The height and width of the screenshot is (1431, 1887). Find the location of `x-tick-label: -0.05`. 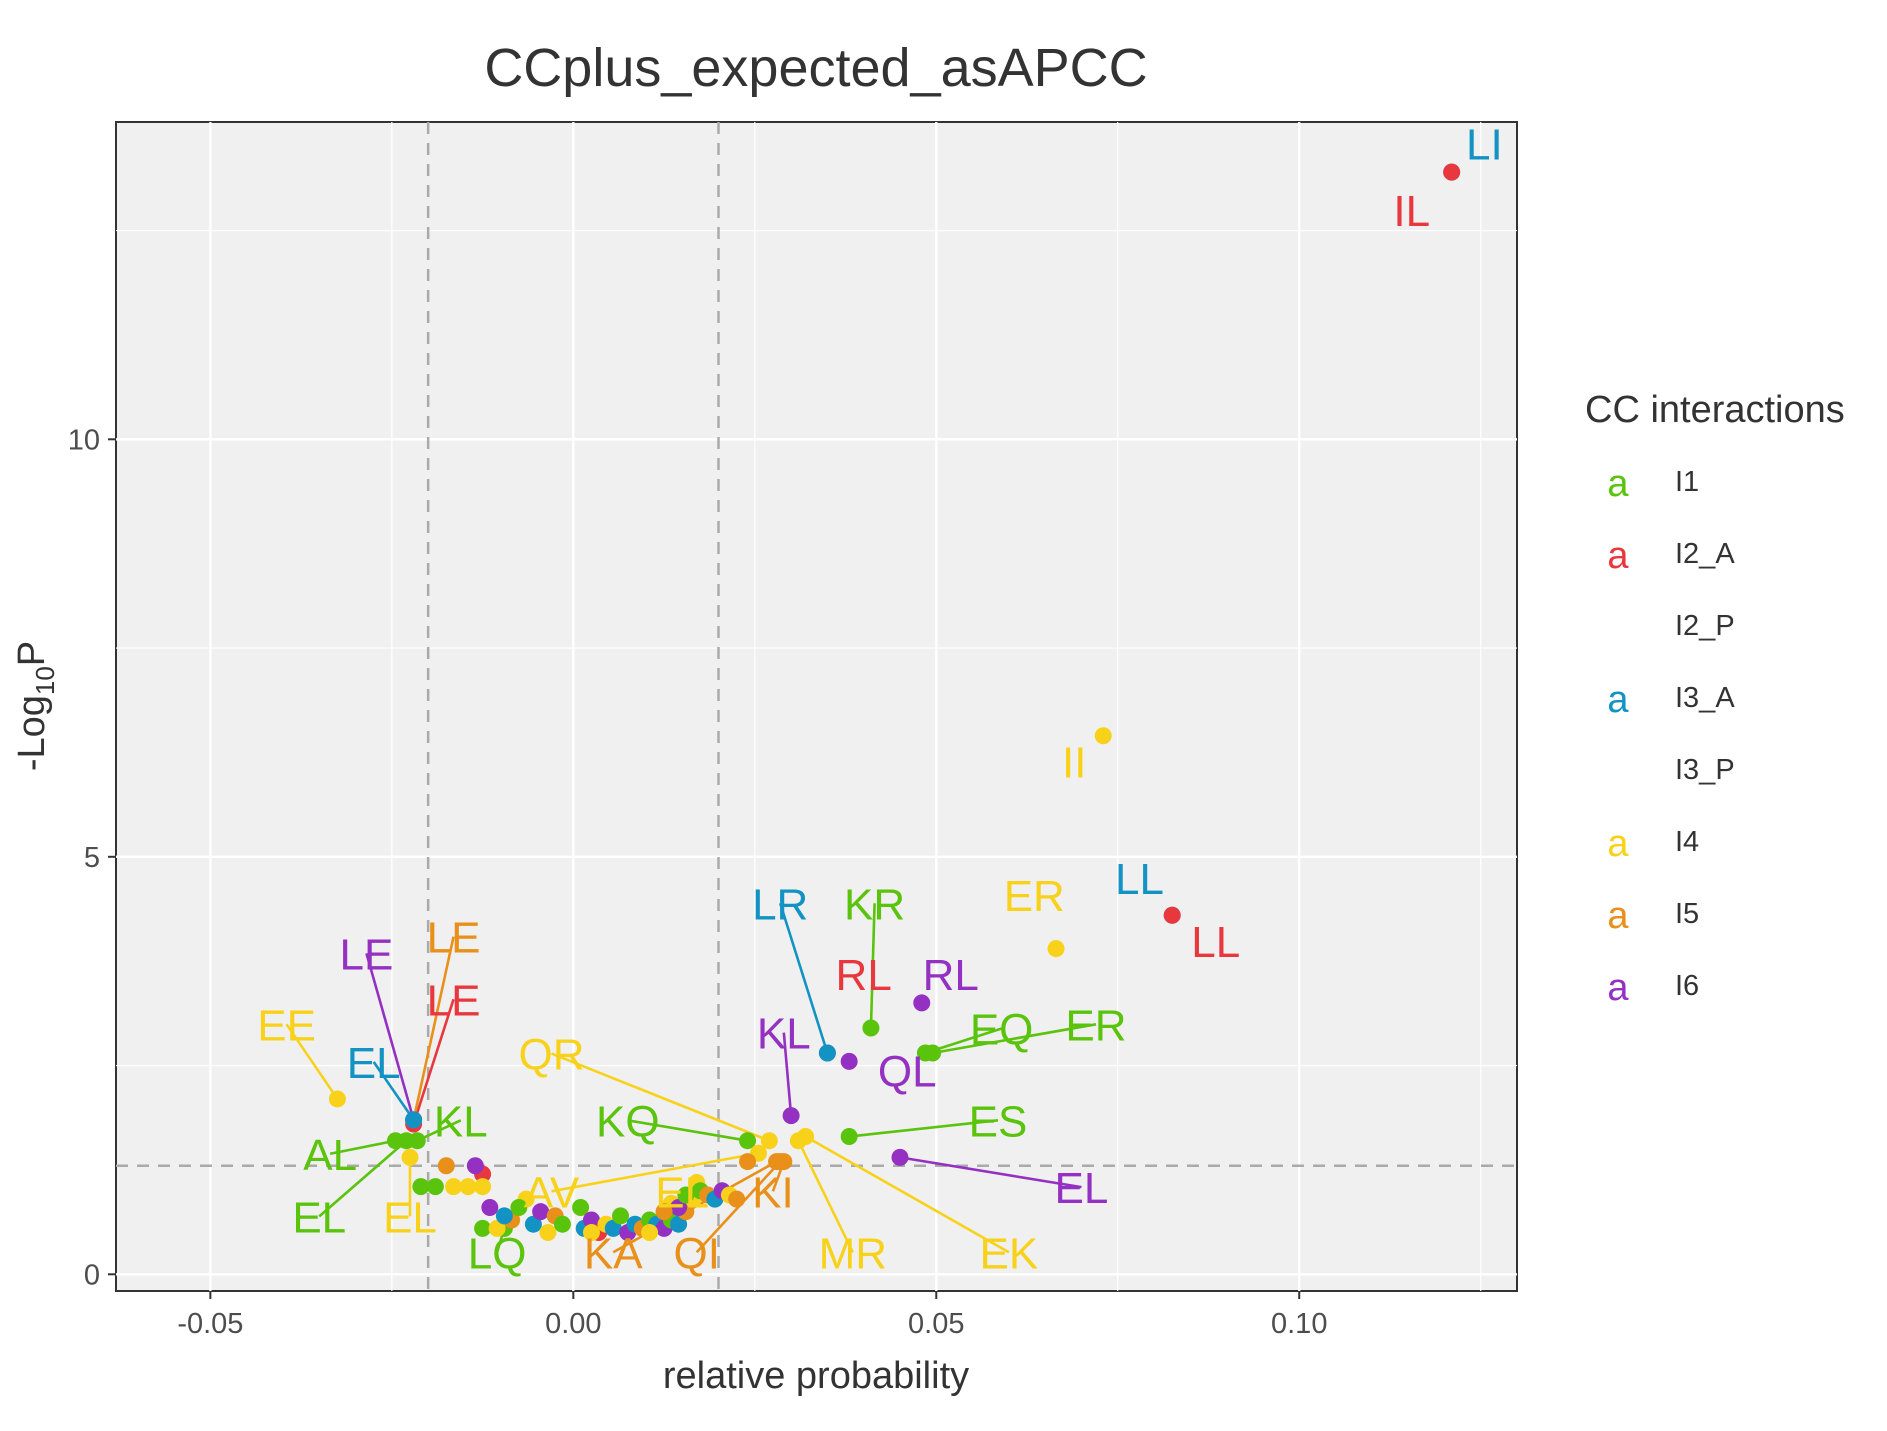

x-tick-label: -0.05 is located at coordinates (210, 1324).